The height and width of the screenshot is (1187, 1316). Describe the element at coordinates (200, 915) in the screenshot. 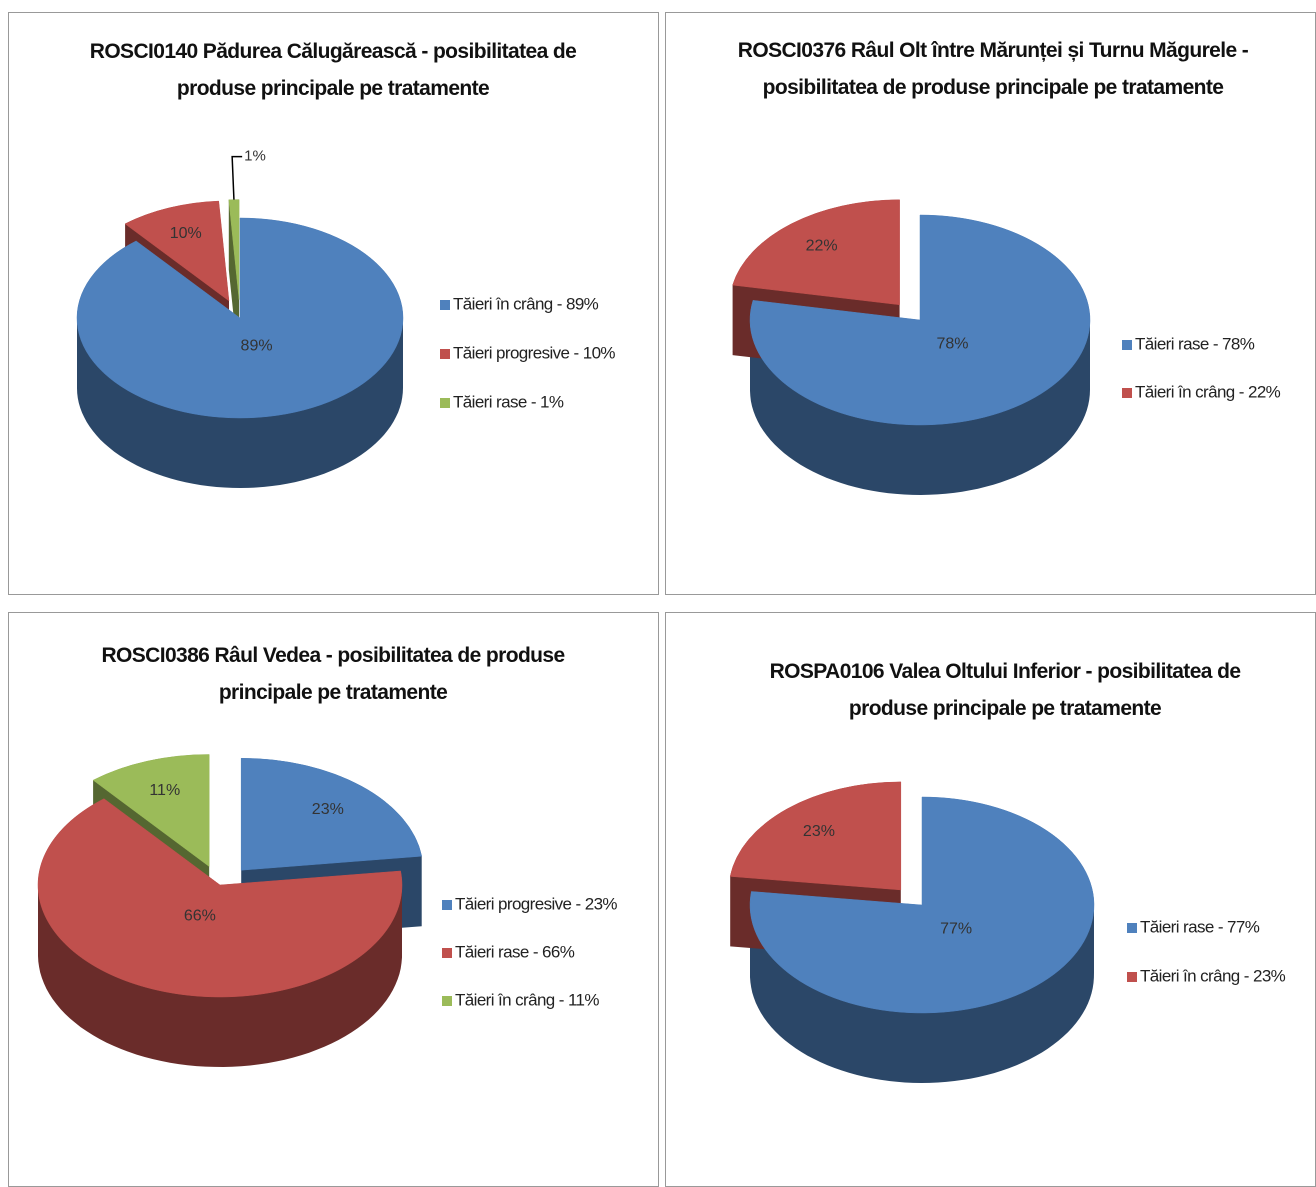

I see `data-label: 66%` at that location.